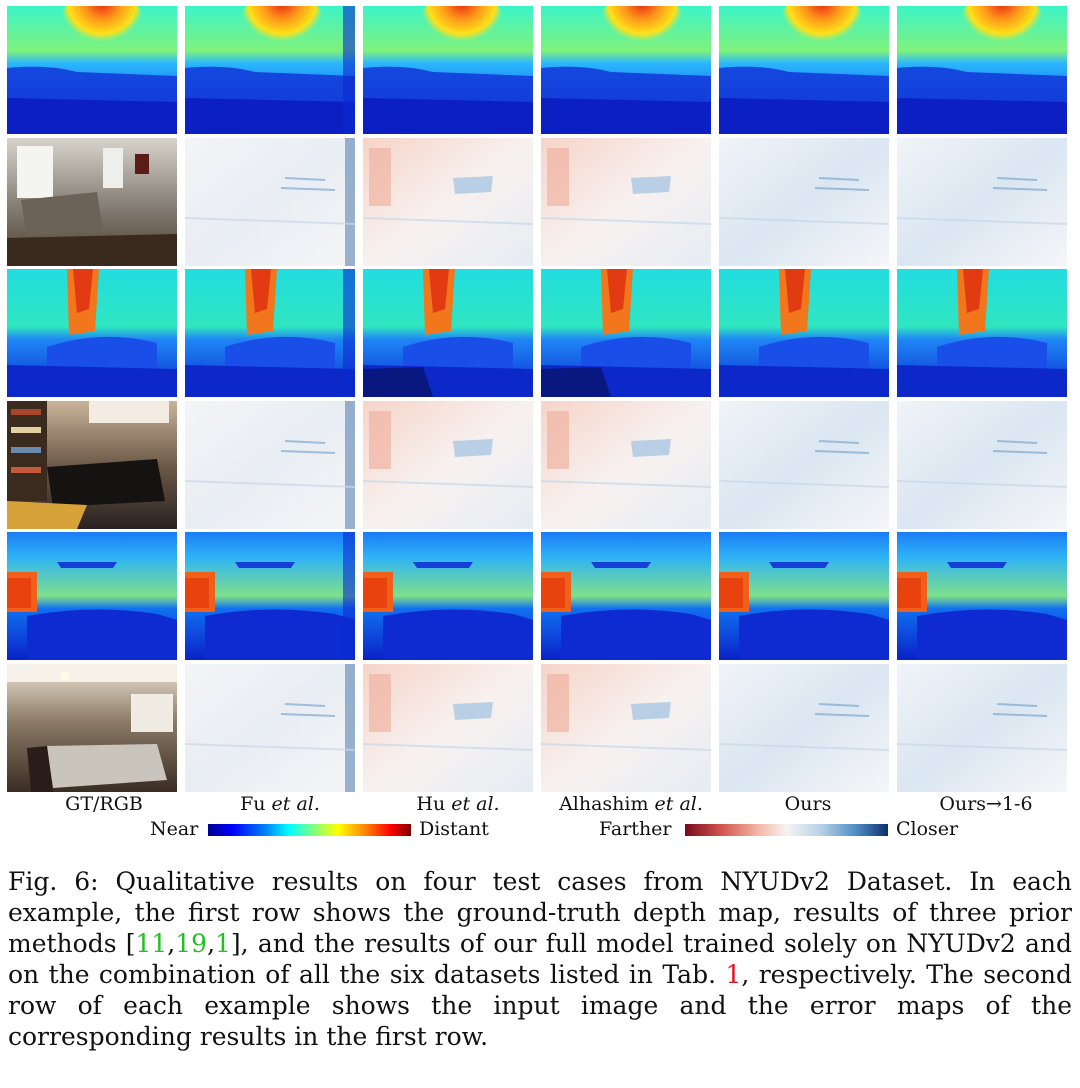  I want to click on error-colorbar, so click(786, 830).